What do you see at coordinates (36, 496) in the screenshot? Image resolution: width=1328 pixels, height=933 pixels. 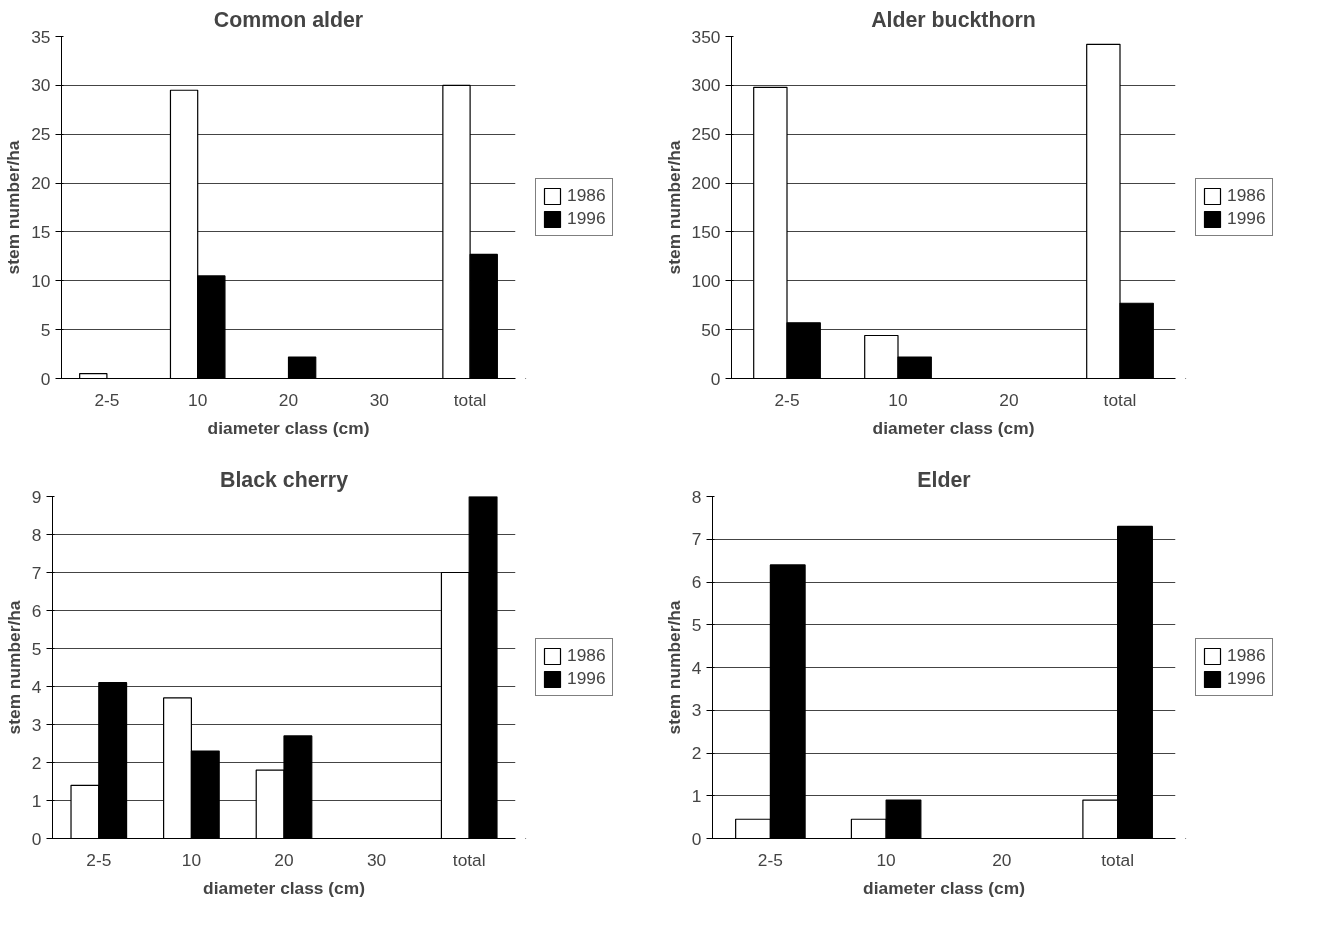 I see `y-tick-label: 9` at bounding box center [36, 496].